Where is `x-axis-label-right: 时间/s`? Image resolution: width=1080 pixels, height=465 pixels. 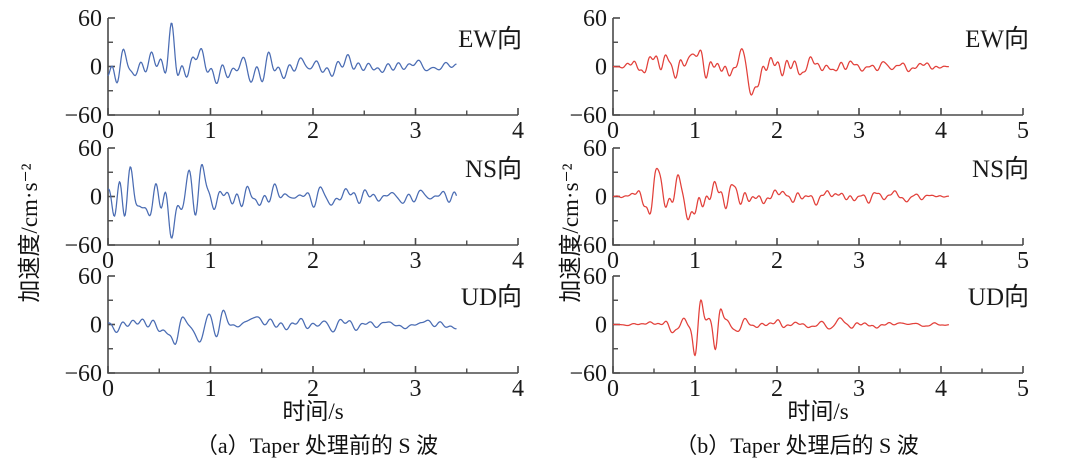
x-axis-label-right: 时间/s is located at coordinates (818, 411).